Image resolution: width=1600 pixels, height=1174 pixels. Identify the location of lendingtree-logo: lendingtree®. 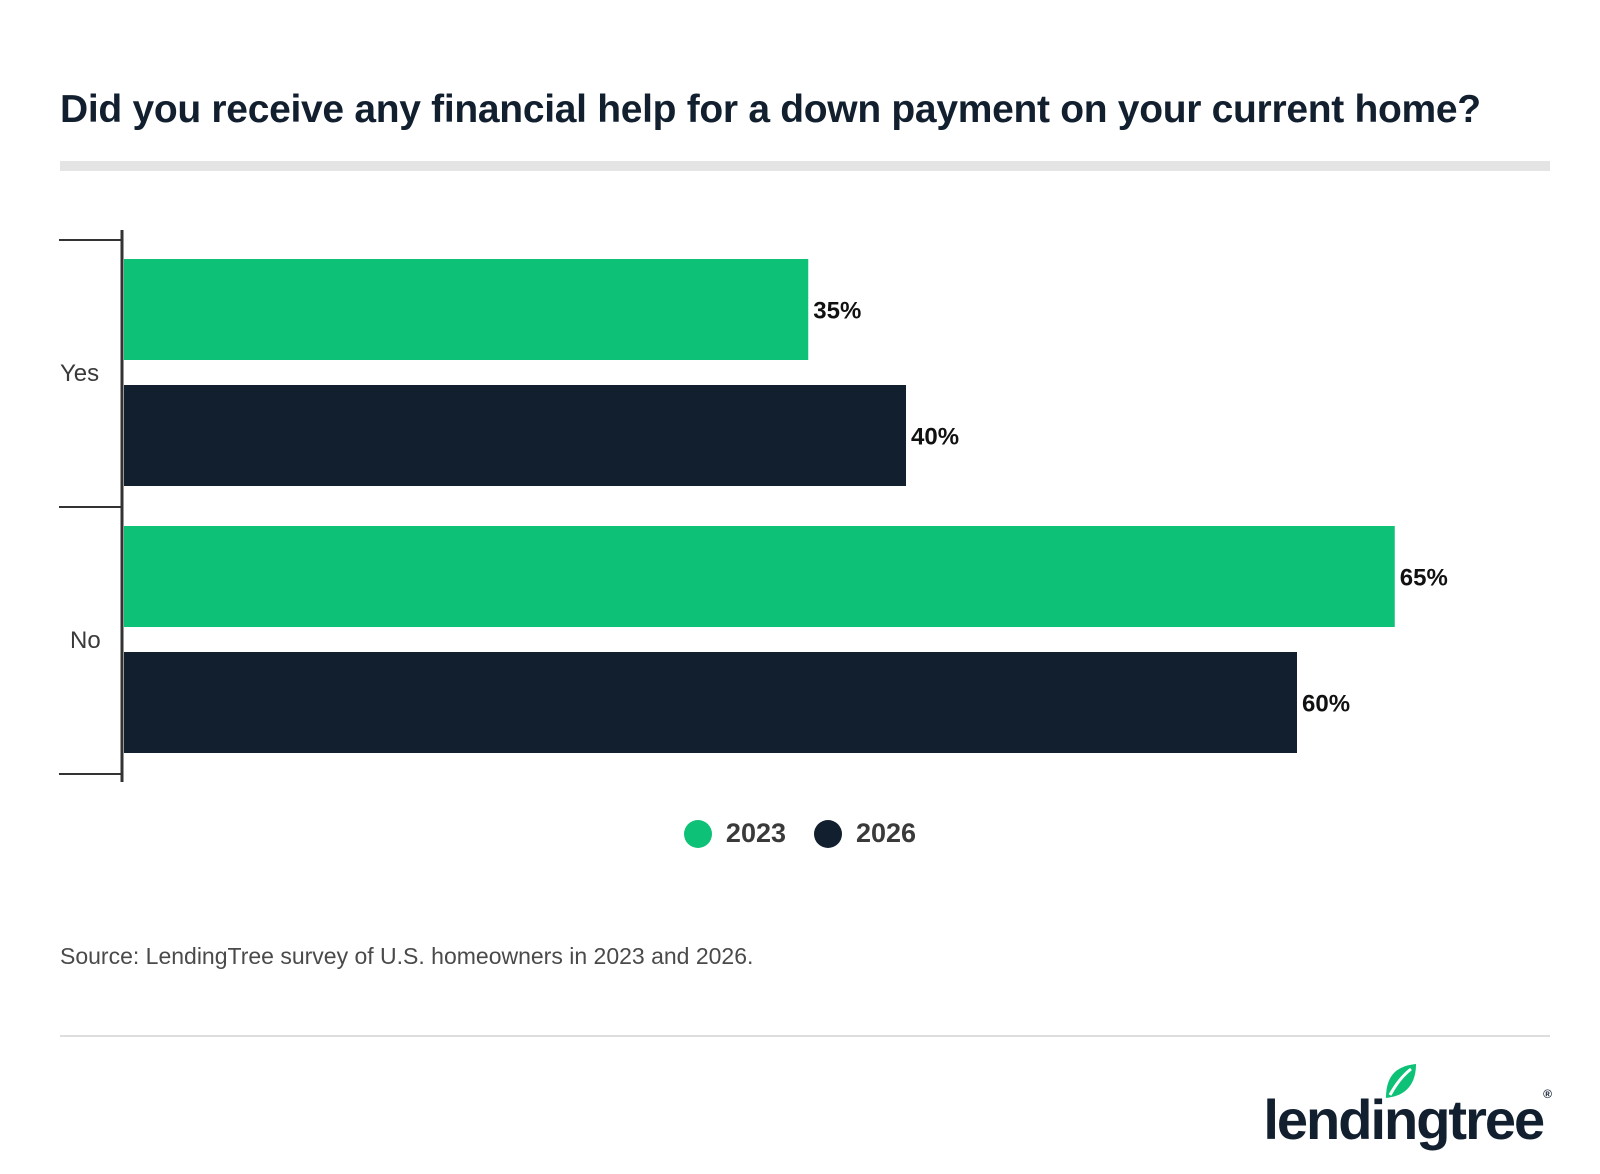
(1407, 1110).